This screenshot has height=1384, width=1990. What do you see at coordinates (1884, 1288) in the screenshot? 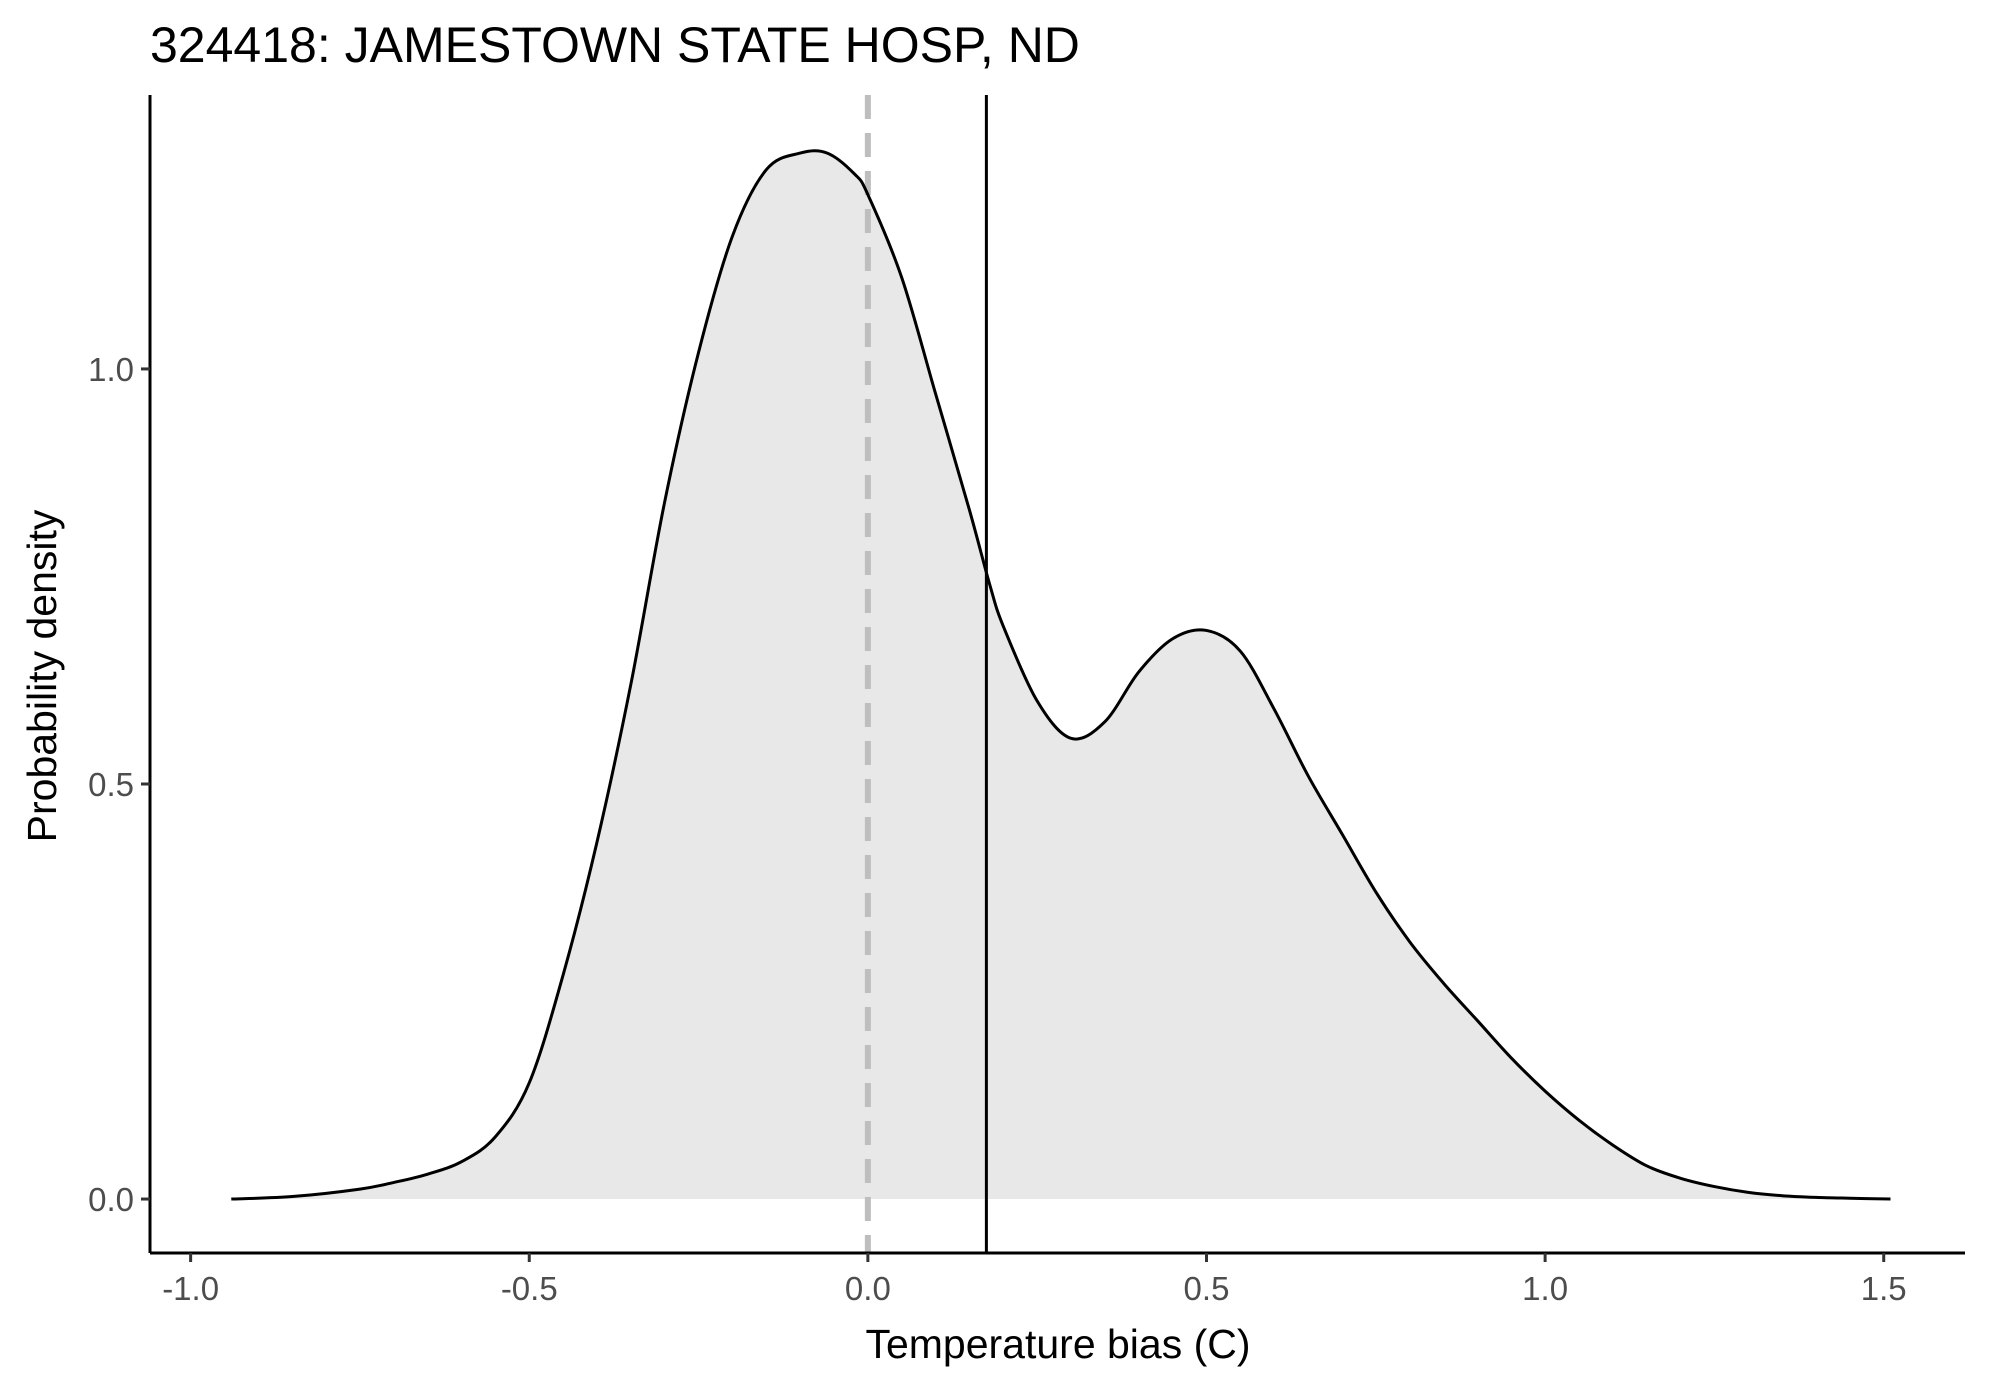
I see `x-tick-label: 1.5` at bounding box center [1884, 1288].